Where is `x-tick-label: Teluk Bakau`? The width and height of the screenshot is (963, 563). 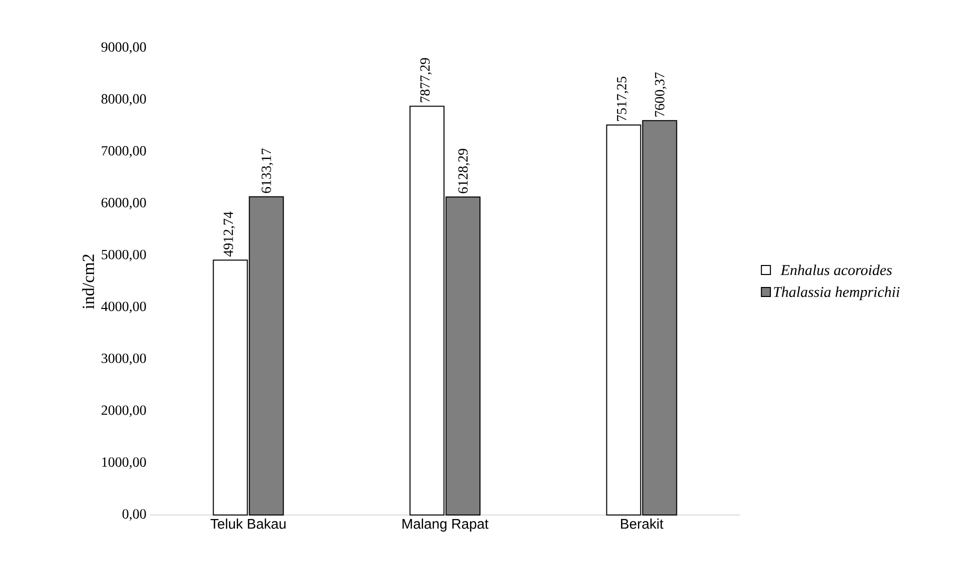
x-tick-label: Teluk Bakau is located at coordinates (248, 523).